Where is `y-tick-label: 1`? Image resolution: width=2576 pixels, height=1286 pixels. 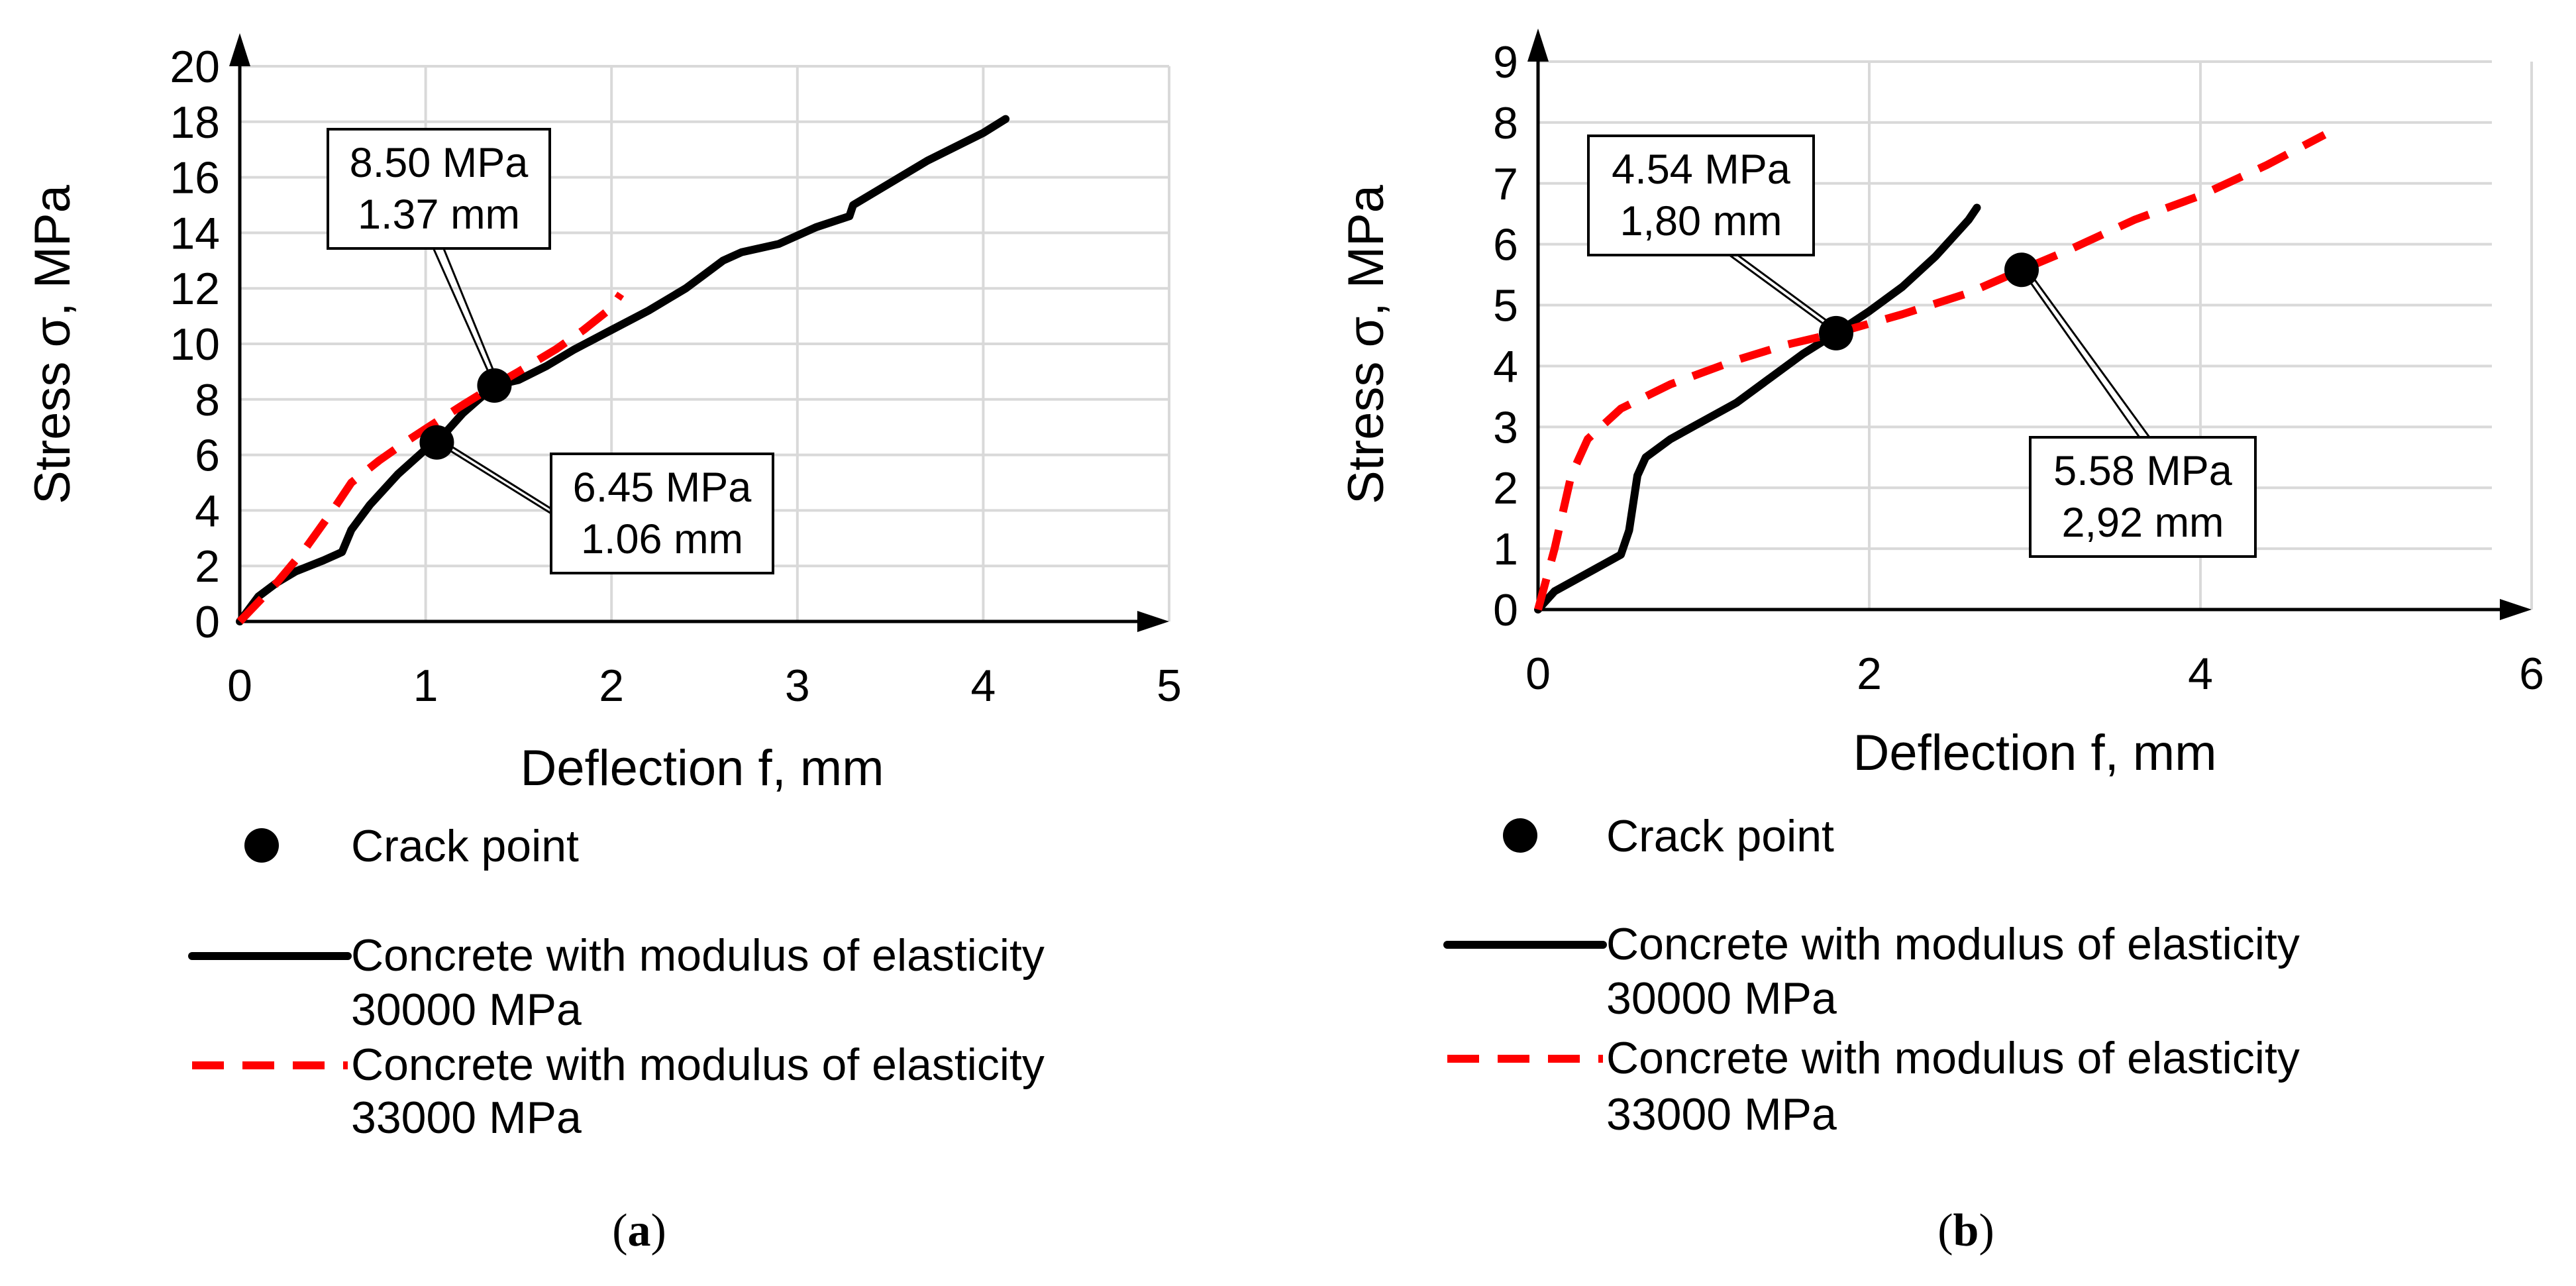 y-tick-label: 1 is located at coordinates (1505, 549).